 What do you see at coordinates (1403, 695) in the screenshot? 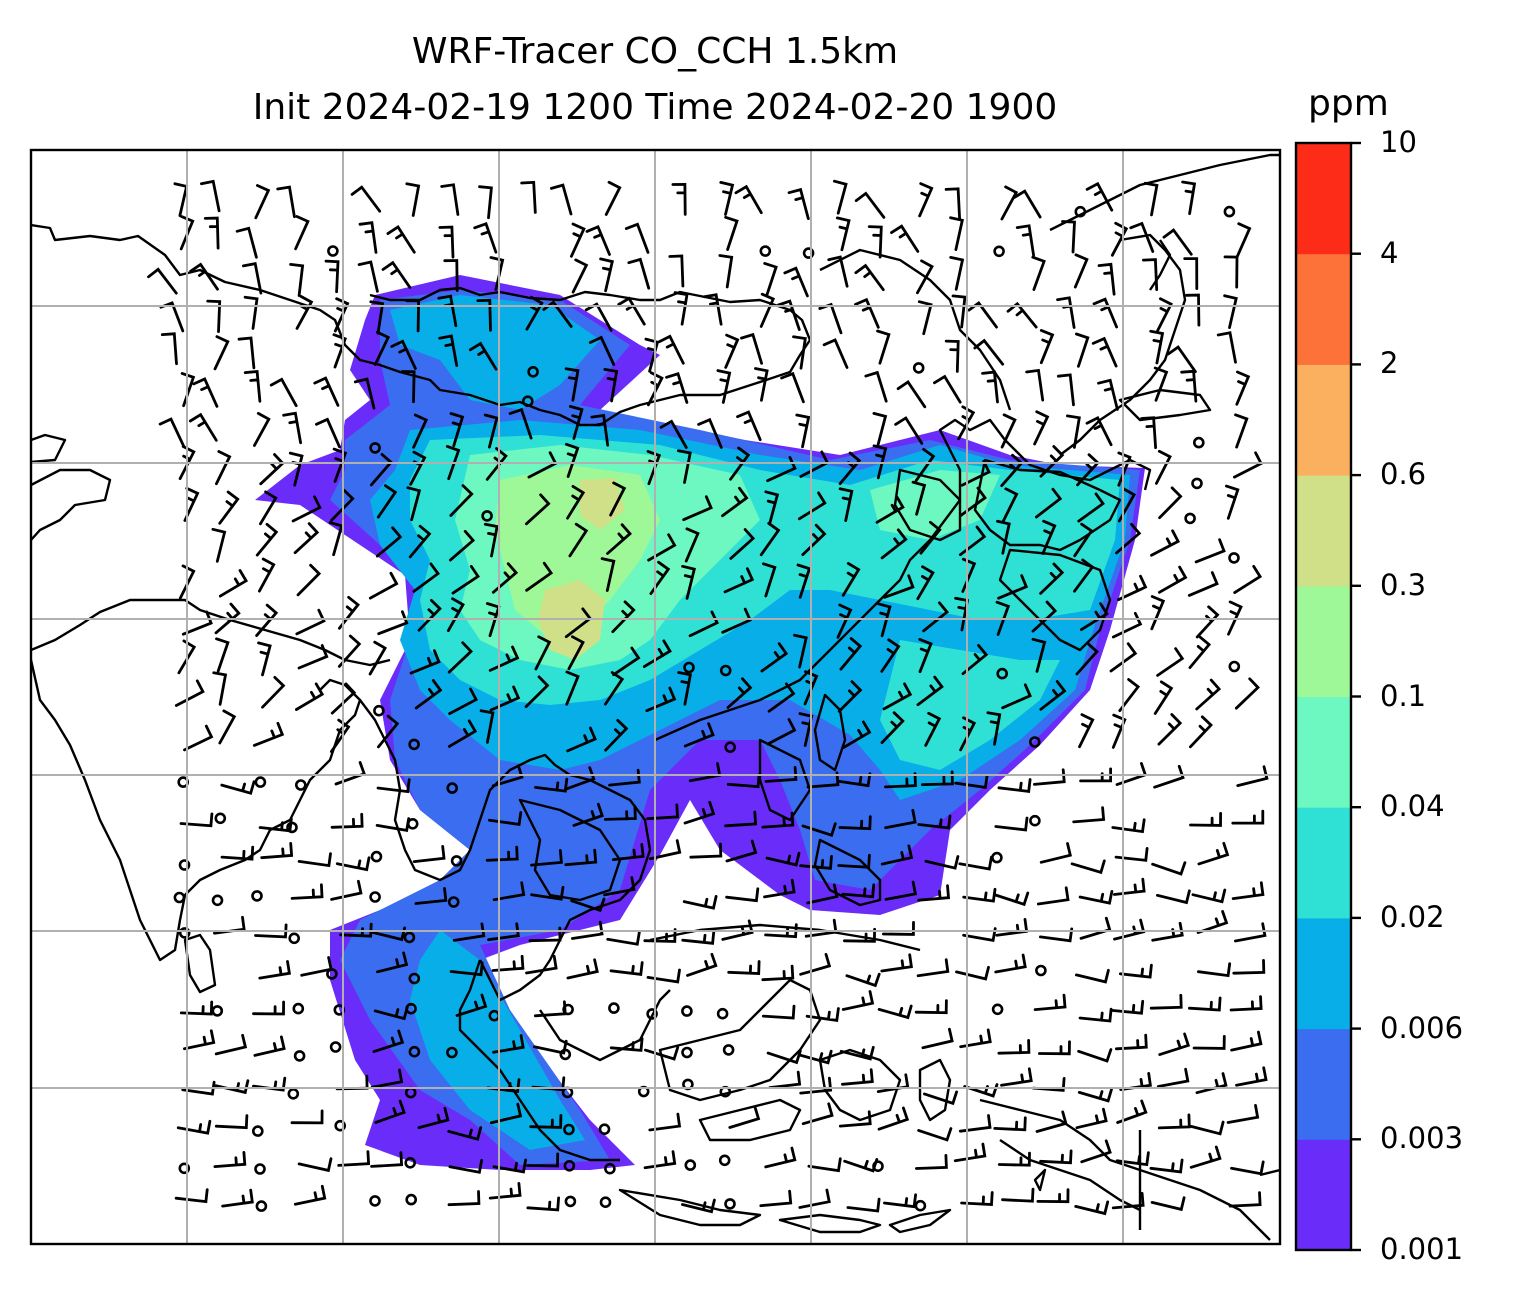
I see `colorbar-tick-label: 0.1` at bounding box center [1403, 695].